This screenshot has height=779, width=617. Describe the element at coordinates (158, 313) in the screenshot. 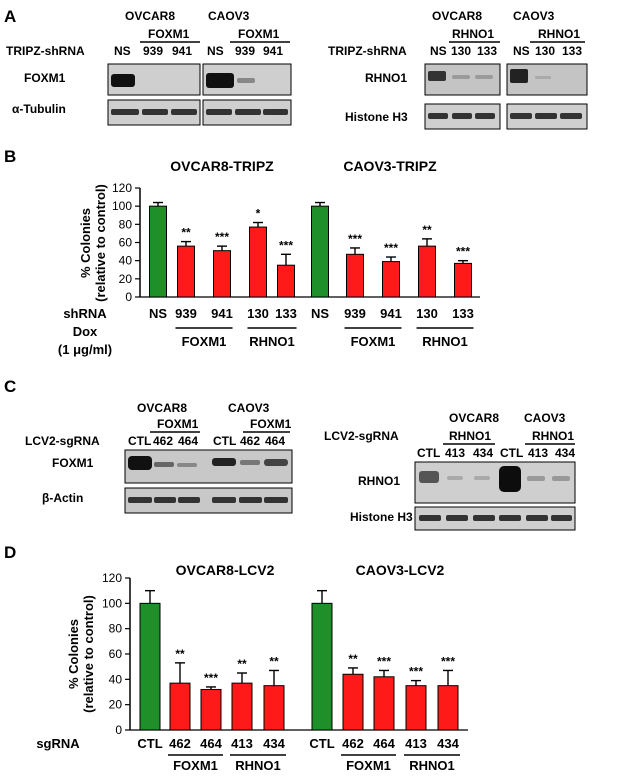

I see `x-tick-label: NS` at that location.